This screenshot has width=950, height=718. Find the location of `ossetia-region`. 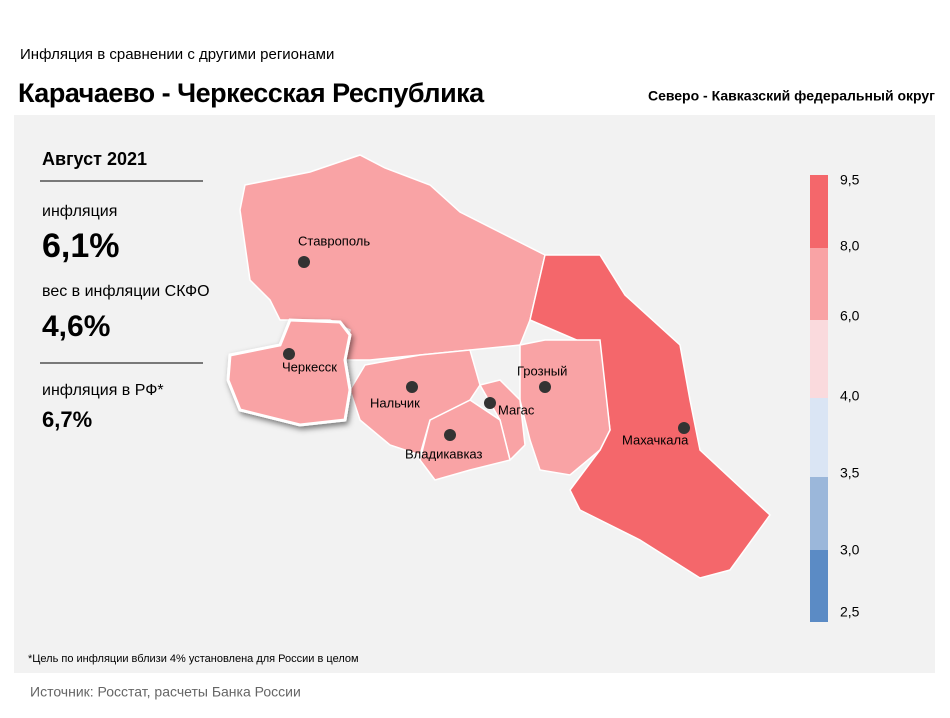

ossetia-region is located at coordinates (465, 440).